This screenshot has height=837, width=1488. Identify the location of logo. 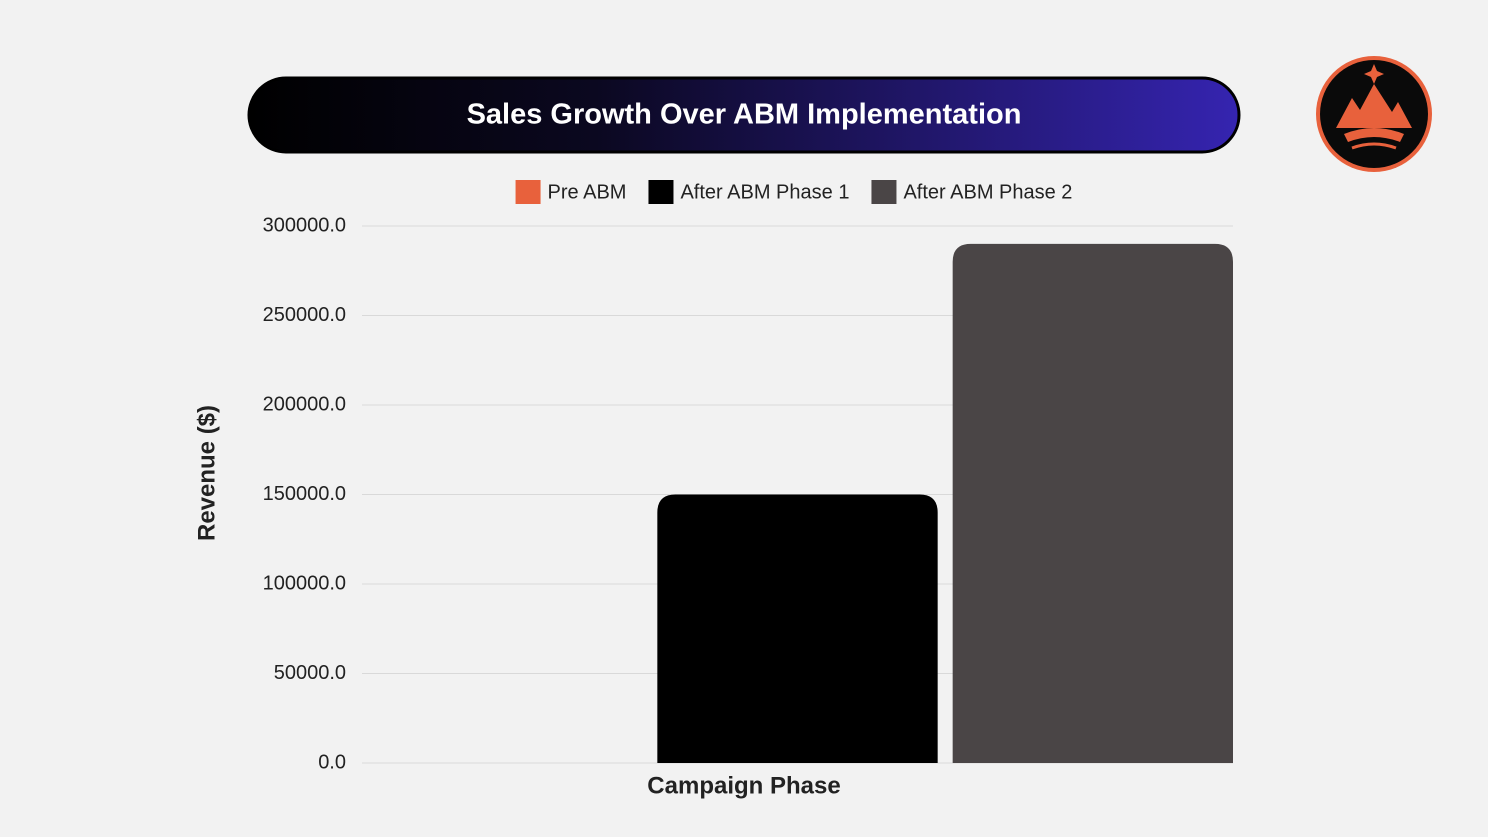
(1374, 114).